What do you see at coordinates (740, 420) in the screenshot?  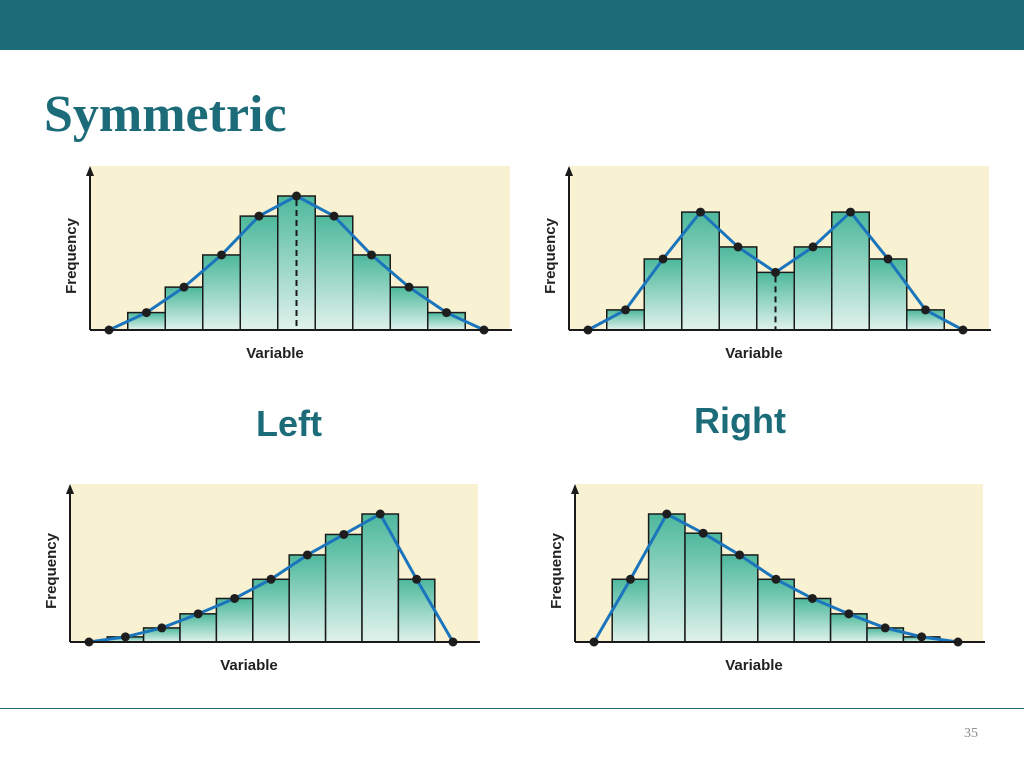 I see `right-skew-label: Right` at bounding box center [740, 420].